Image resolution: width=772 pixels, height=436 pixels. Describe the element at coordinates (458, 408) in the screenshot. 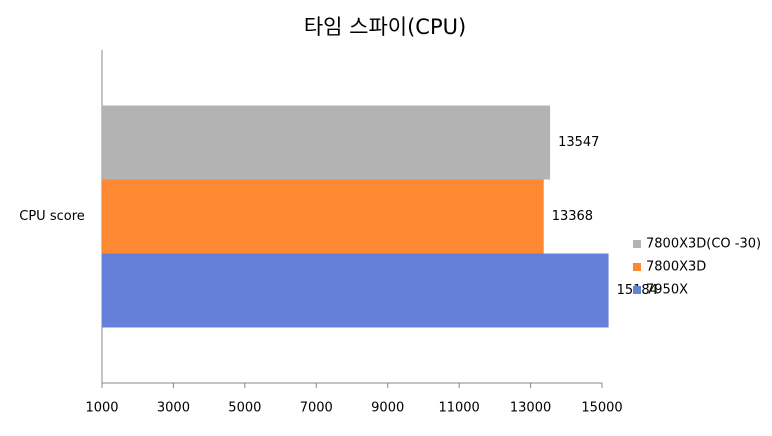

I see `x-tick-label: 11000` at that location.